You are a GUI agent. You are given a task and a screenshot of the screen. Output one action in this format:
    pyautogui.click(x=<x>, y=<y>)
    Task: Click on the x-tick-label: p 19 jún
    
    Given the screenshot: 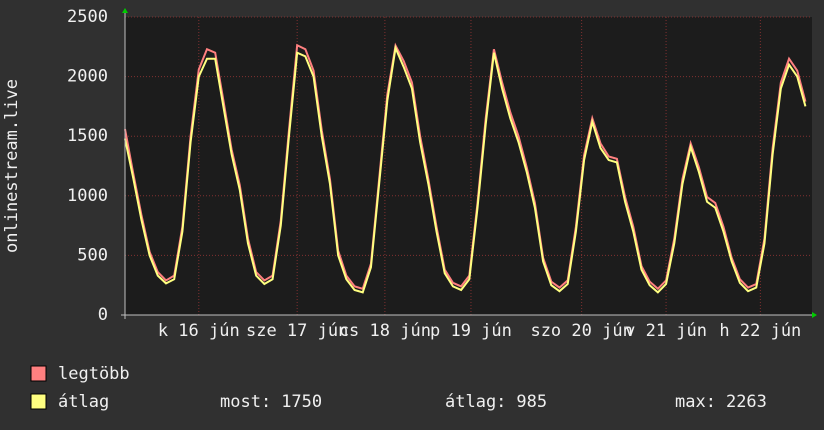 What is the action you would take?
    pyautogui.click(x=471, y=331)
    